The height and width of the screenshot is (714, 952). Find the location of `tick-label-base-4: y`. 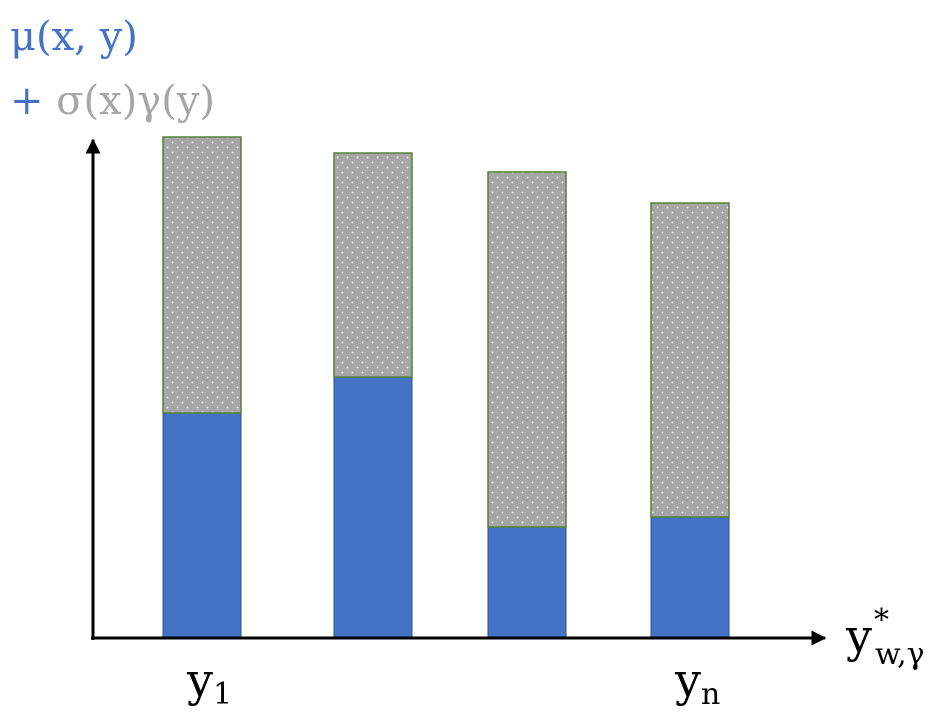

tick-label-base-4: y is located at coordinates (687, 680).